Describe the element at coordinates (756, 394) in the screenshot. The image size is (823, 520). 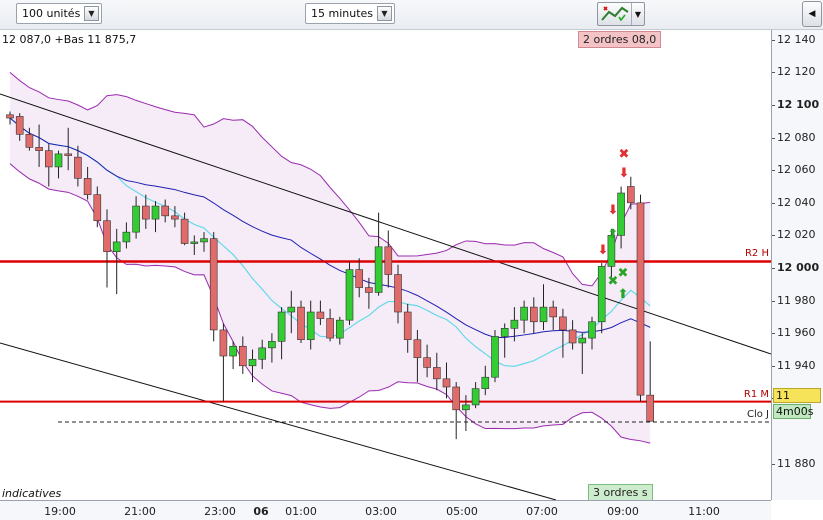
I see `r1-level-label: R1 M` at that location.